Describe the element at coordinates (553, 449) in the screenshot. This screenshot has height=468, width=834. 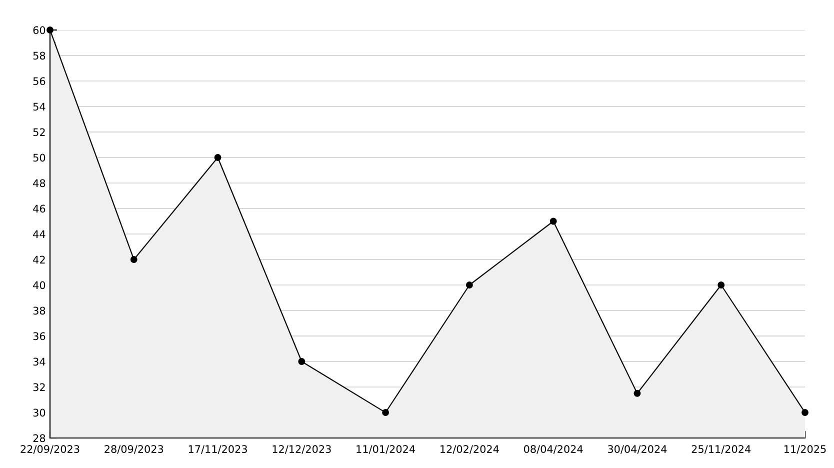
I see `x-tick-label: 08/04/2024` at that location.